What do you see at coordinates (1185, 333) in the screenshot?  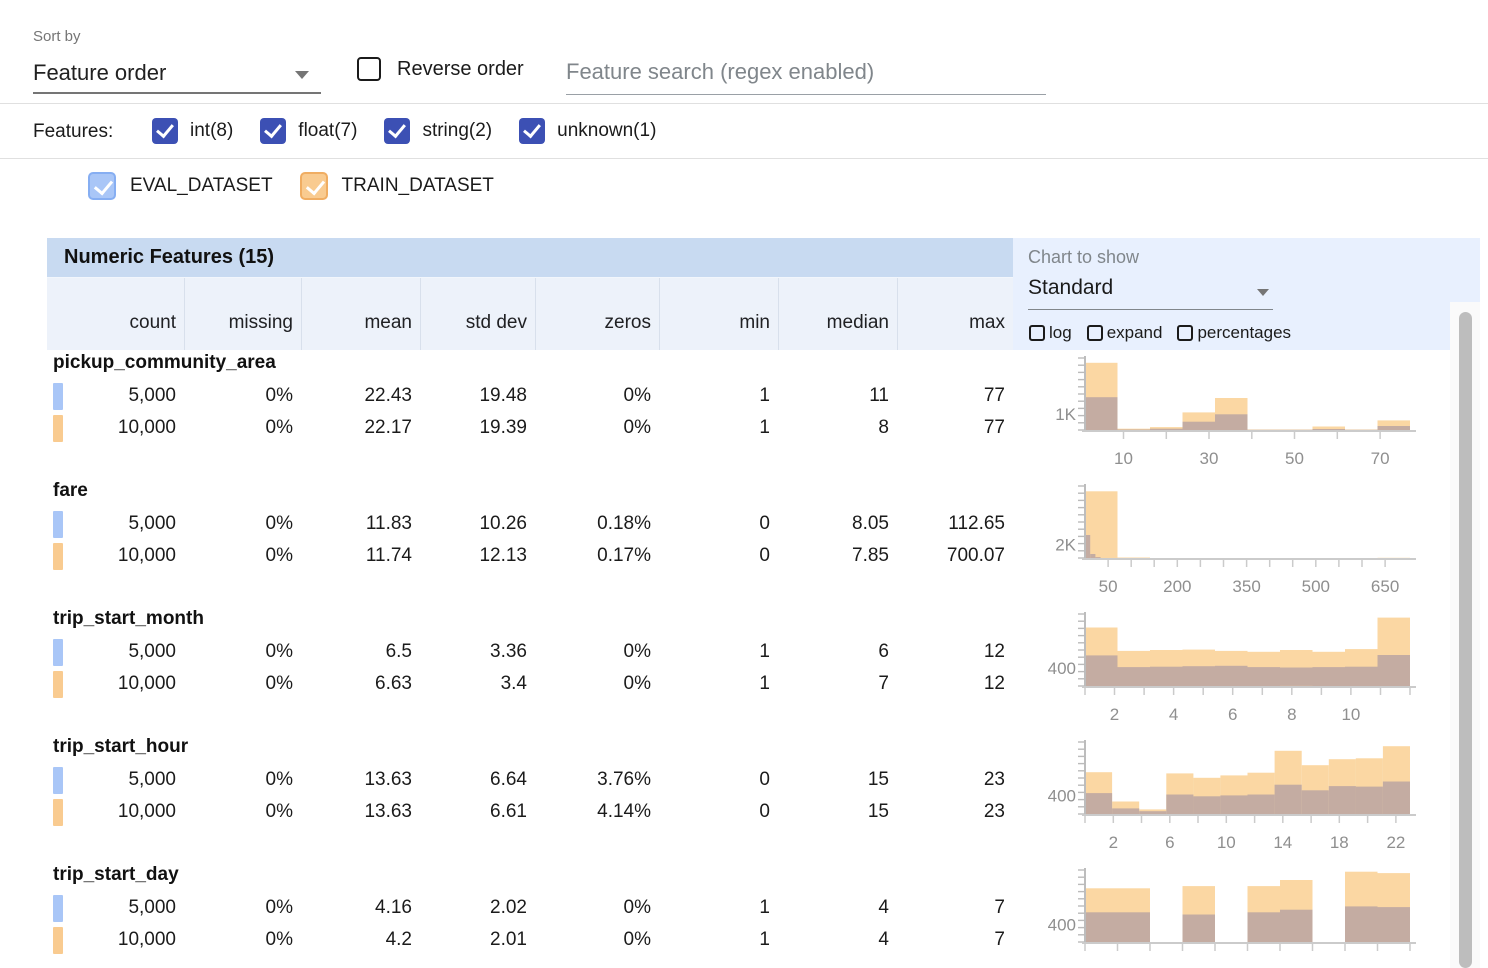 I see `percentages-checkbox` at bounding box center [1185, 333].